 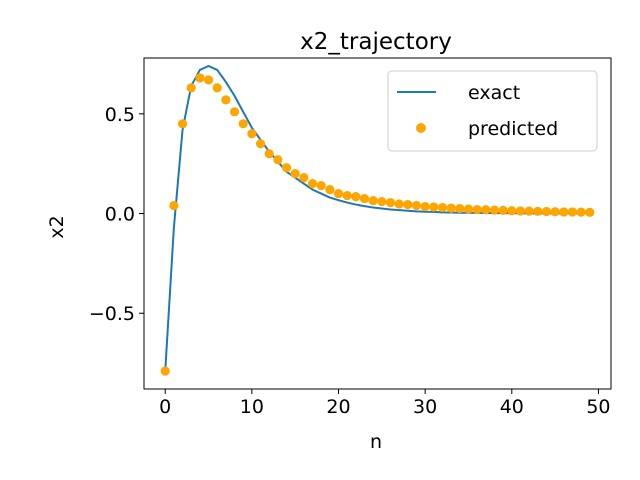 What do you see at coordinates (421, 128) in the screenshot?
I see `legend-predicted-swatch` at bounding box center [421, 128].